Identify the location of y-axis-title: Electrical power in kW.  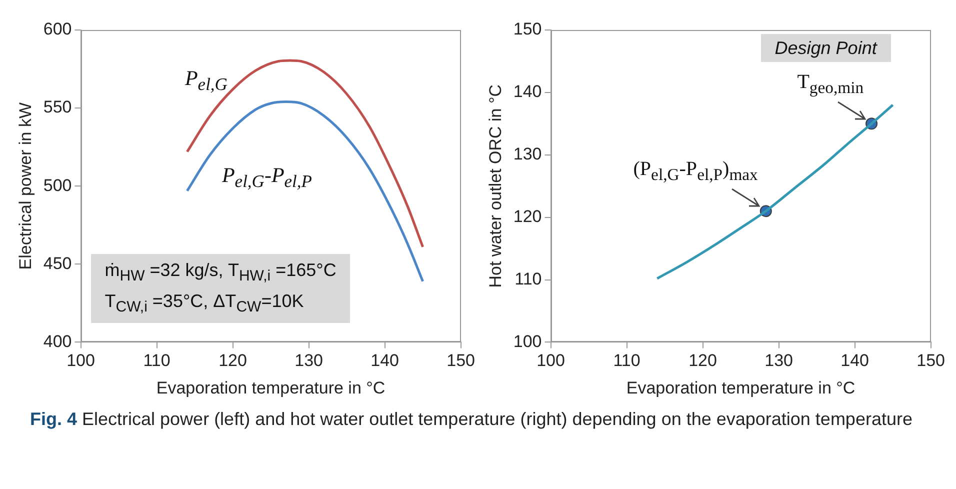
(25, 186).